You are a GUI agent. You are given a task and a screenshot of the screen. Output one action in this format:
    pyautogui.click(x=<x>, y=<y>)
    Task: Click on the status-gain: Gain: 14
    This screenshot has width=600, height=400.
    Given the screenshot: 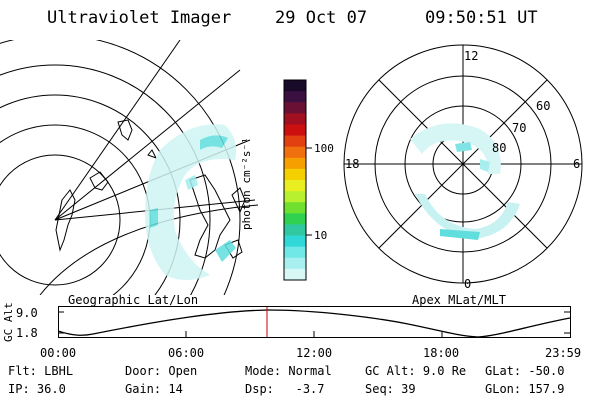 What is the action you would take?
    pyautogui.click(x=154, y=389)
    